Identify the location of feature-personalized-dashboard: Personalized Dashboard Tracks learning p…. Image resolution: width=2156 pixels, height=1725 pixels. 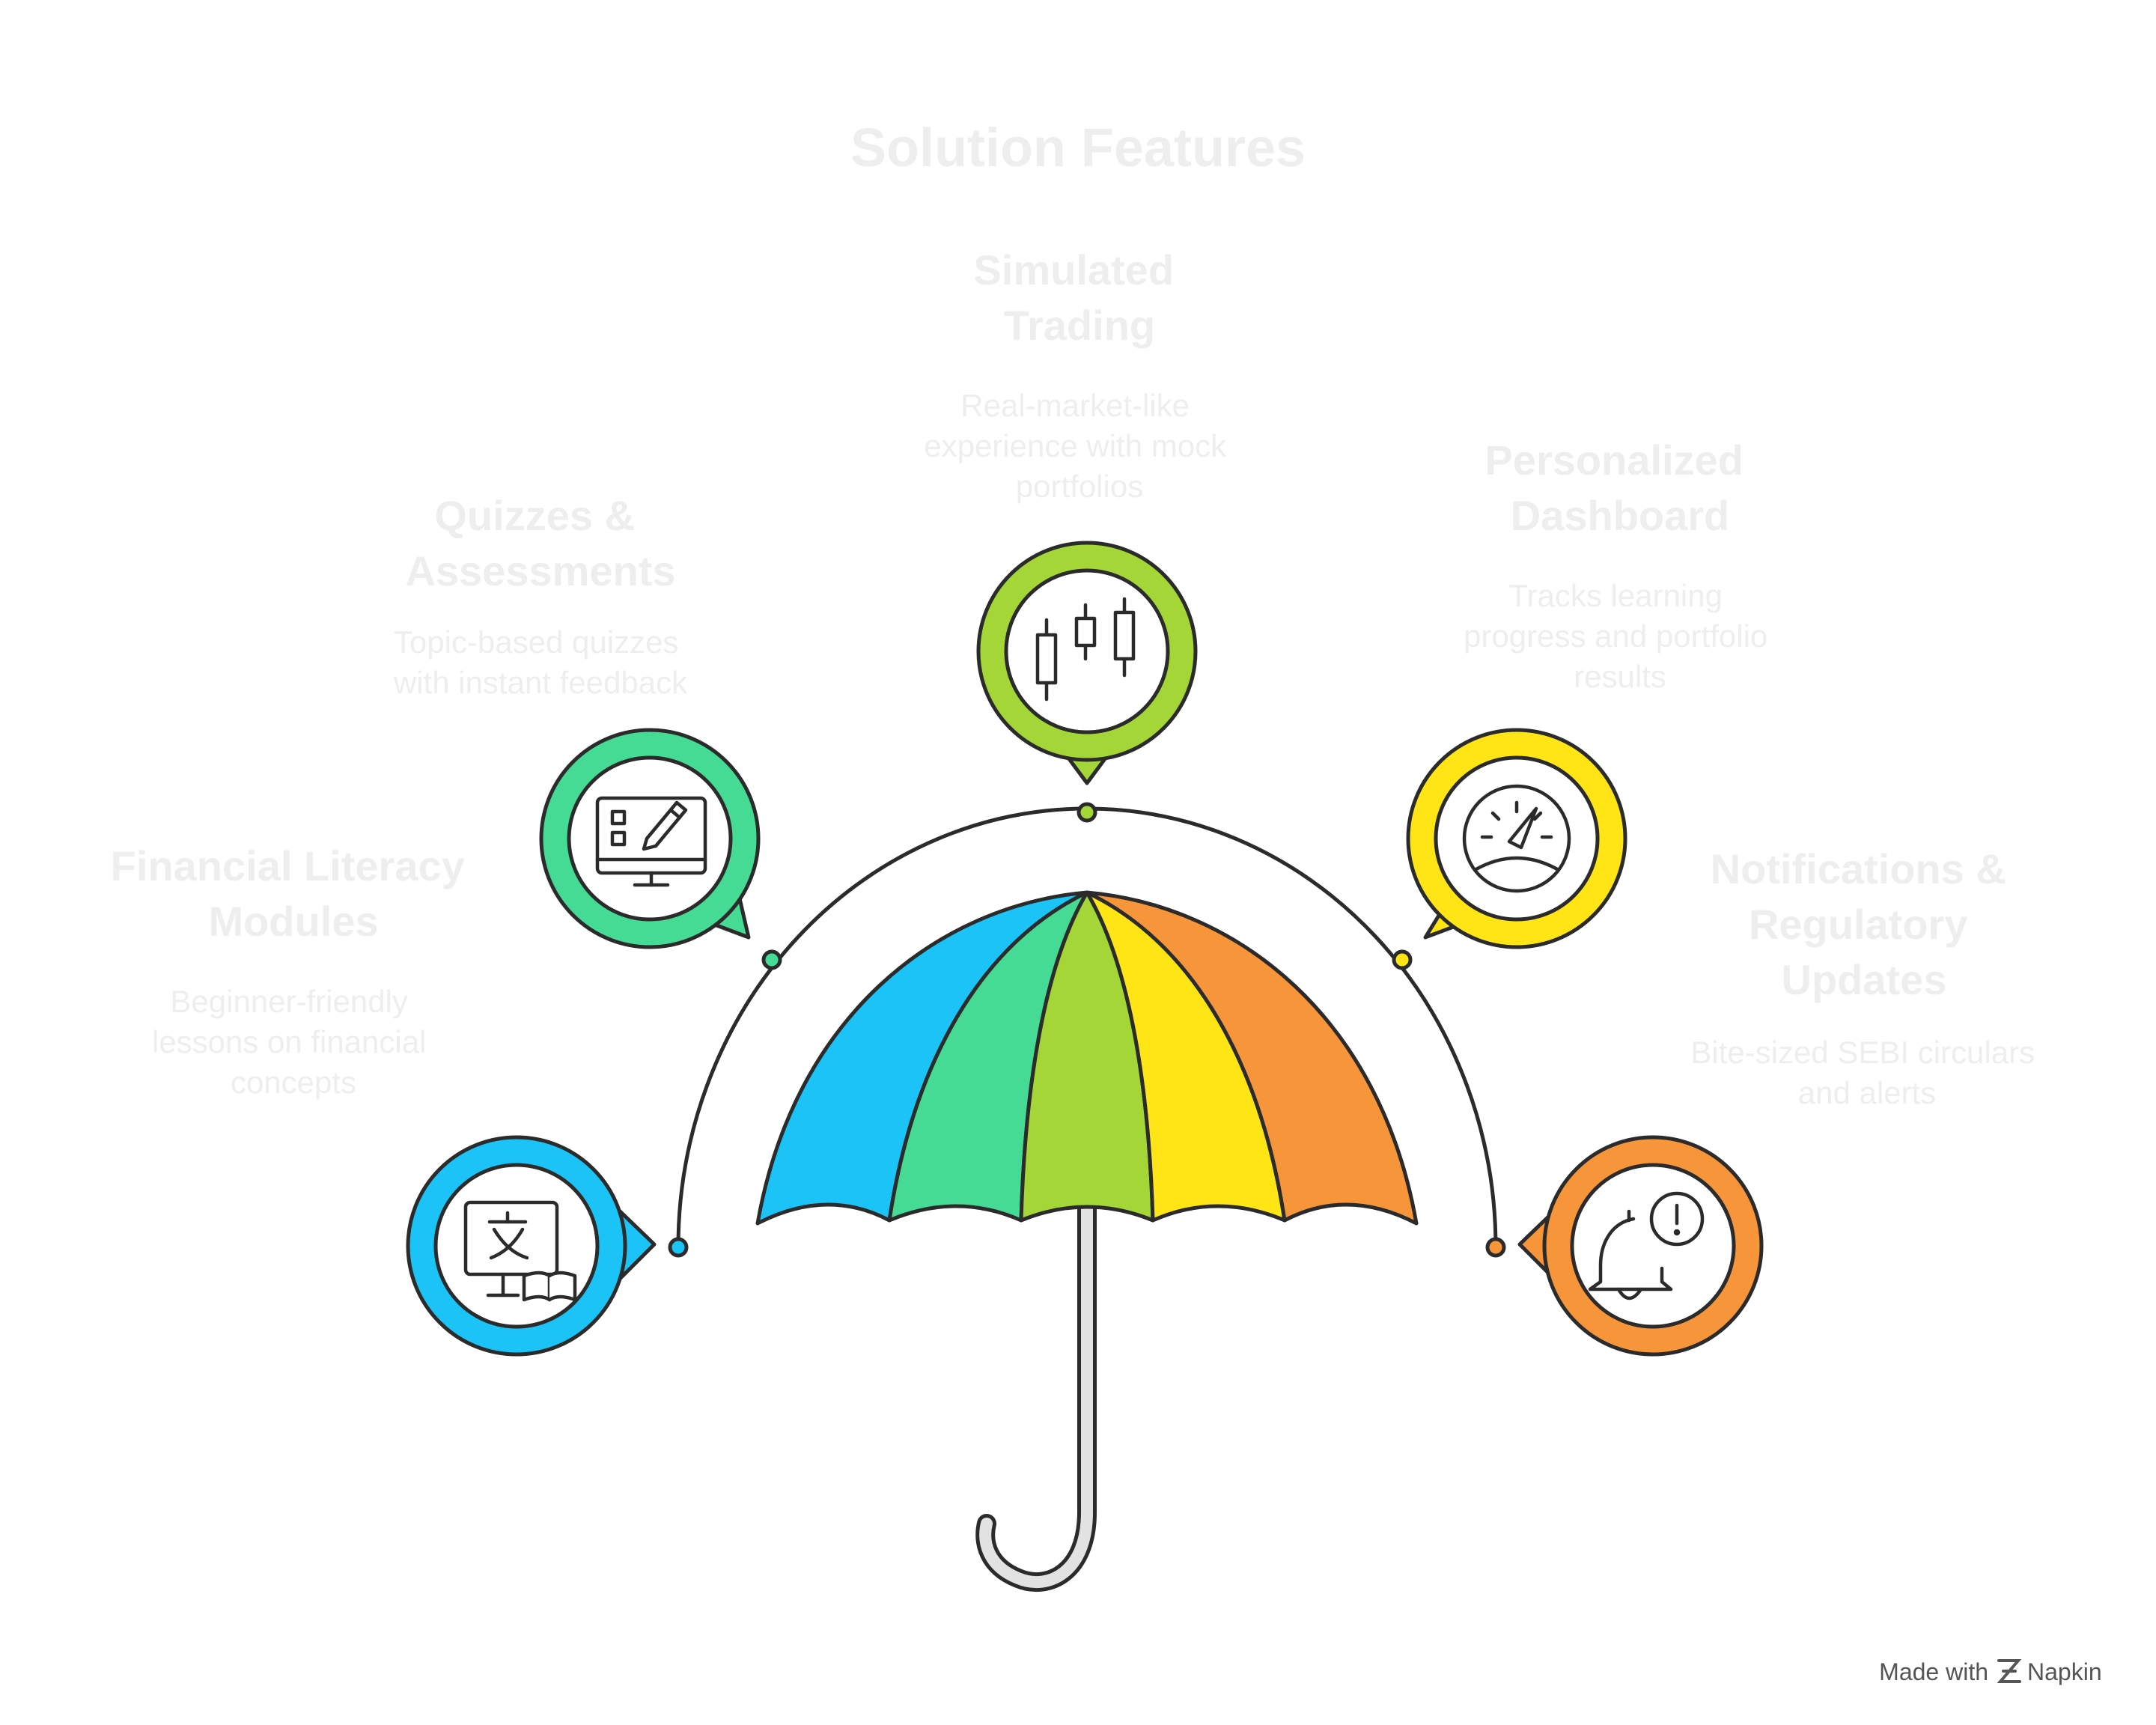
(1620, 565).